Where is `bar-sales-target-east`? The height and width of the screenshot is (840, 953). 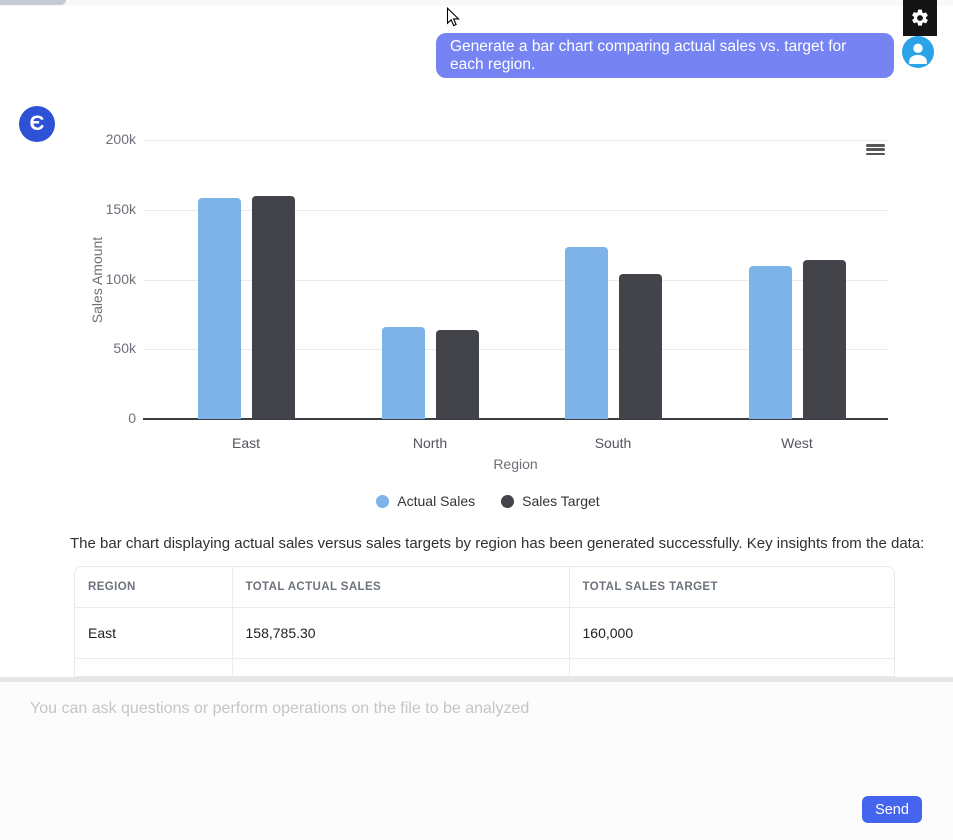
bar-sales-target-east is located at coordinates (273, 307).